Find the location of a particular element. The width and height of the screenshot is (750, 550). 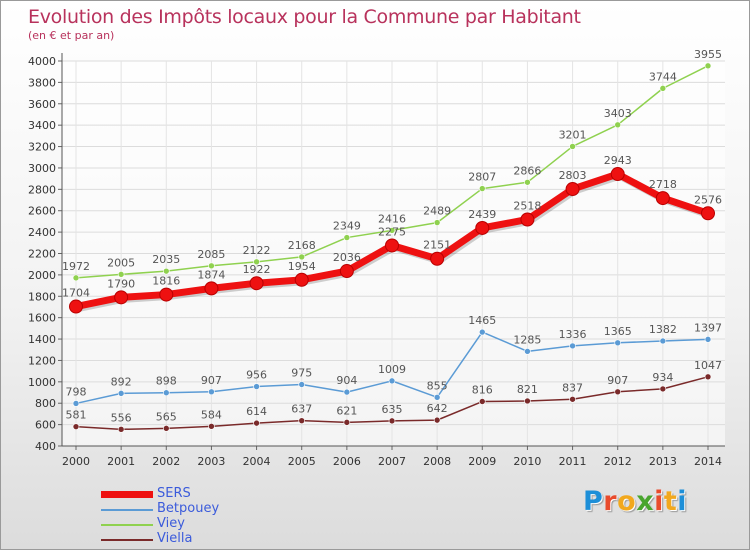

x-tick-label: 2014 is located at coordinates (708, 461).